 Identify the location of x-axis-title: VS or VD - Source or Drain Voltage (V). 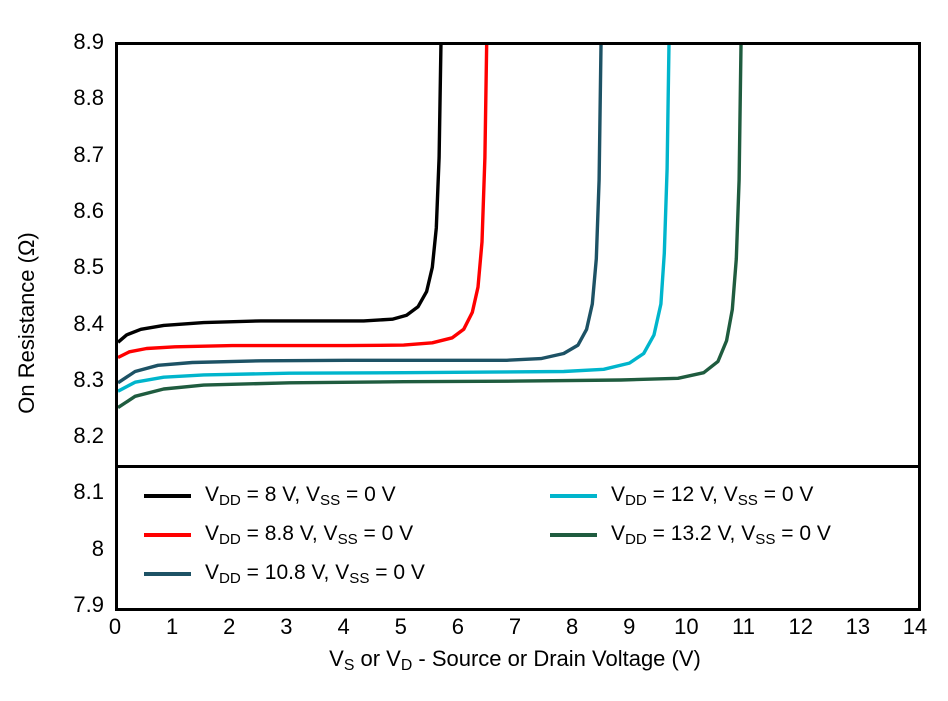
(515, 660).